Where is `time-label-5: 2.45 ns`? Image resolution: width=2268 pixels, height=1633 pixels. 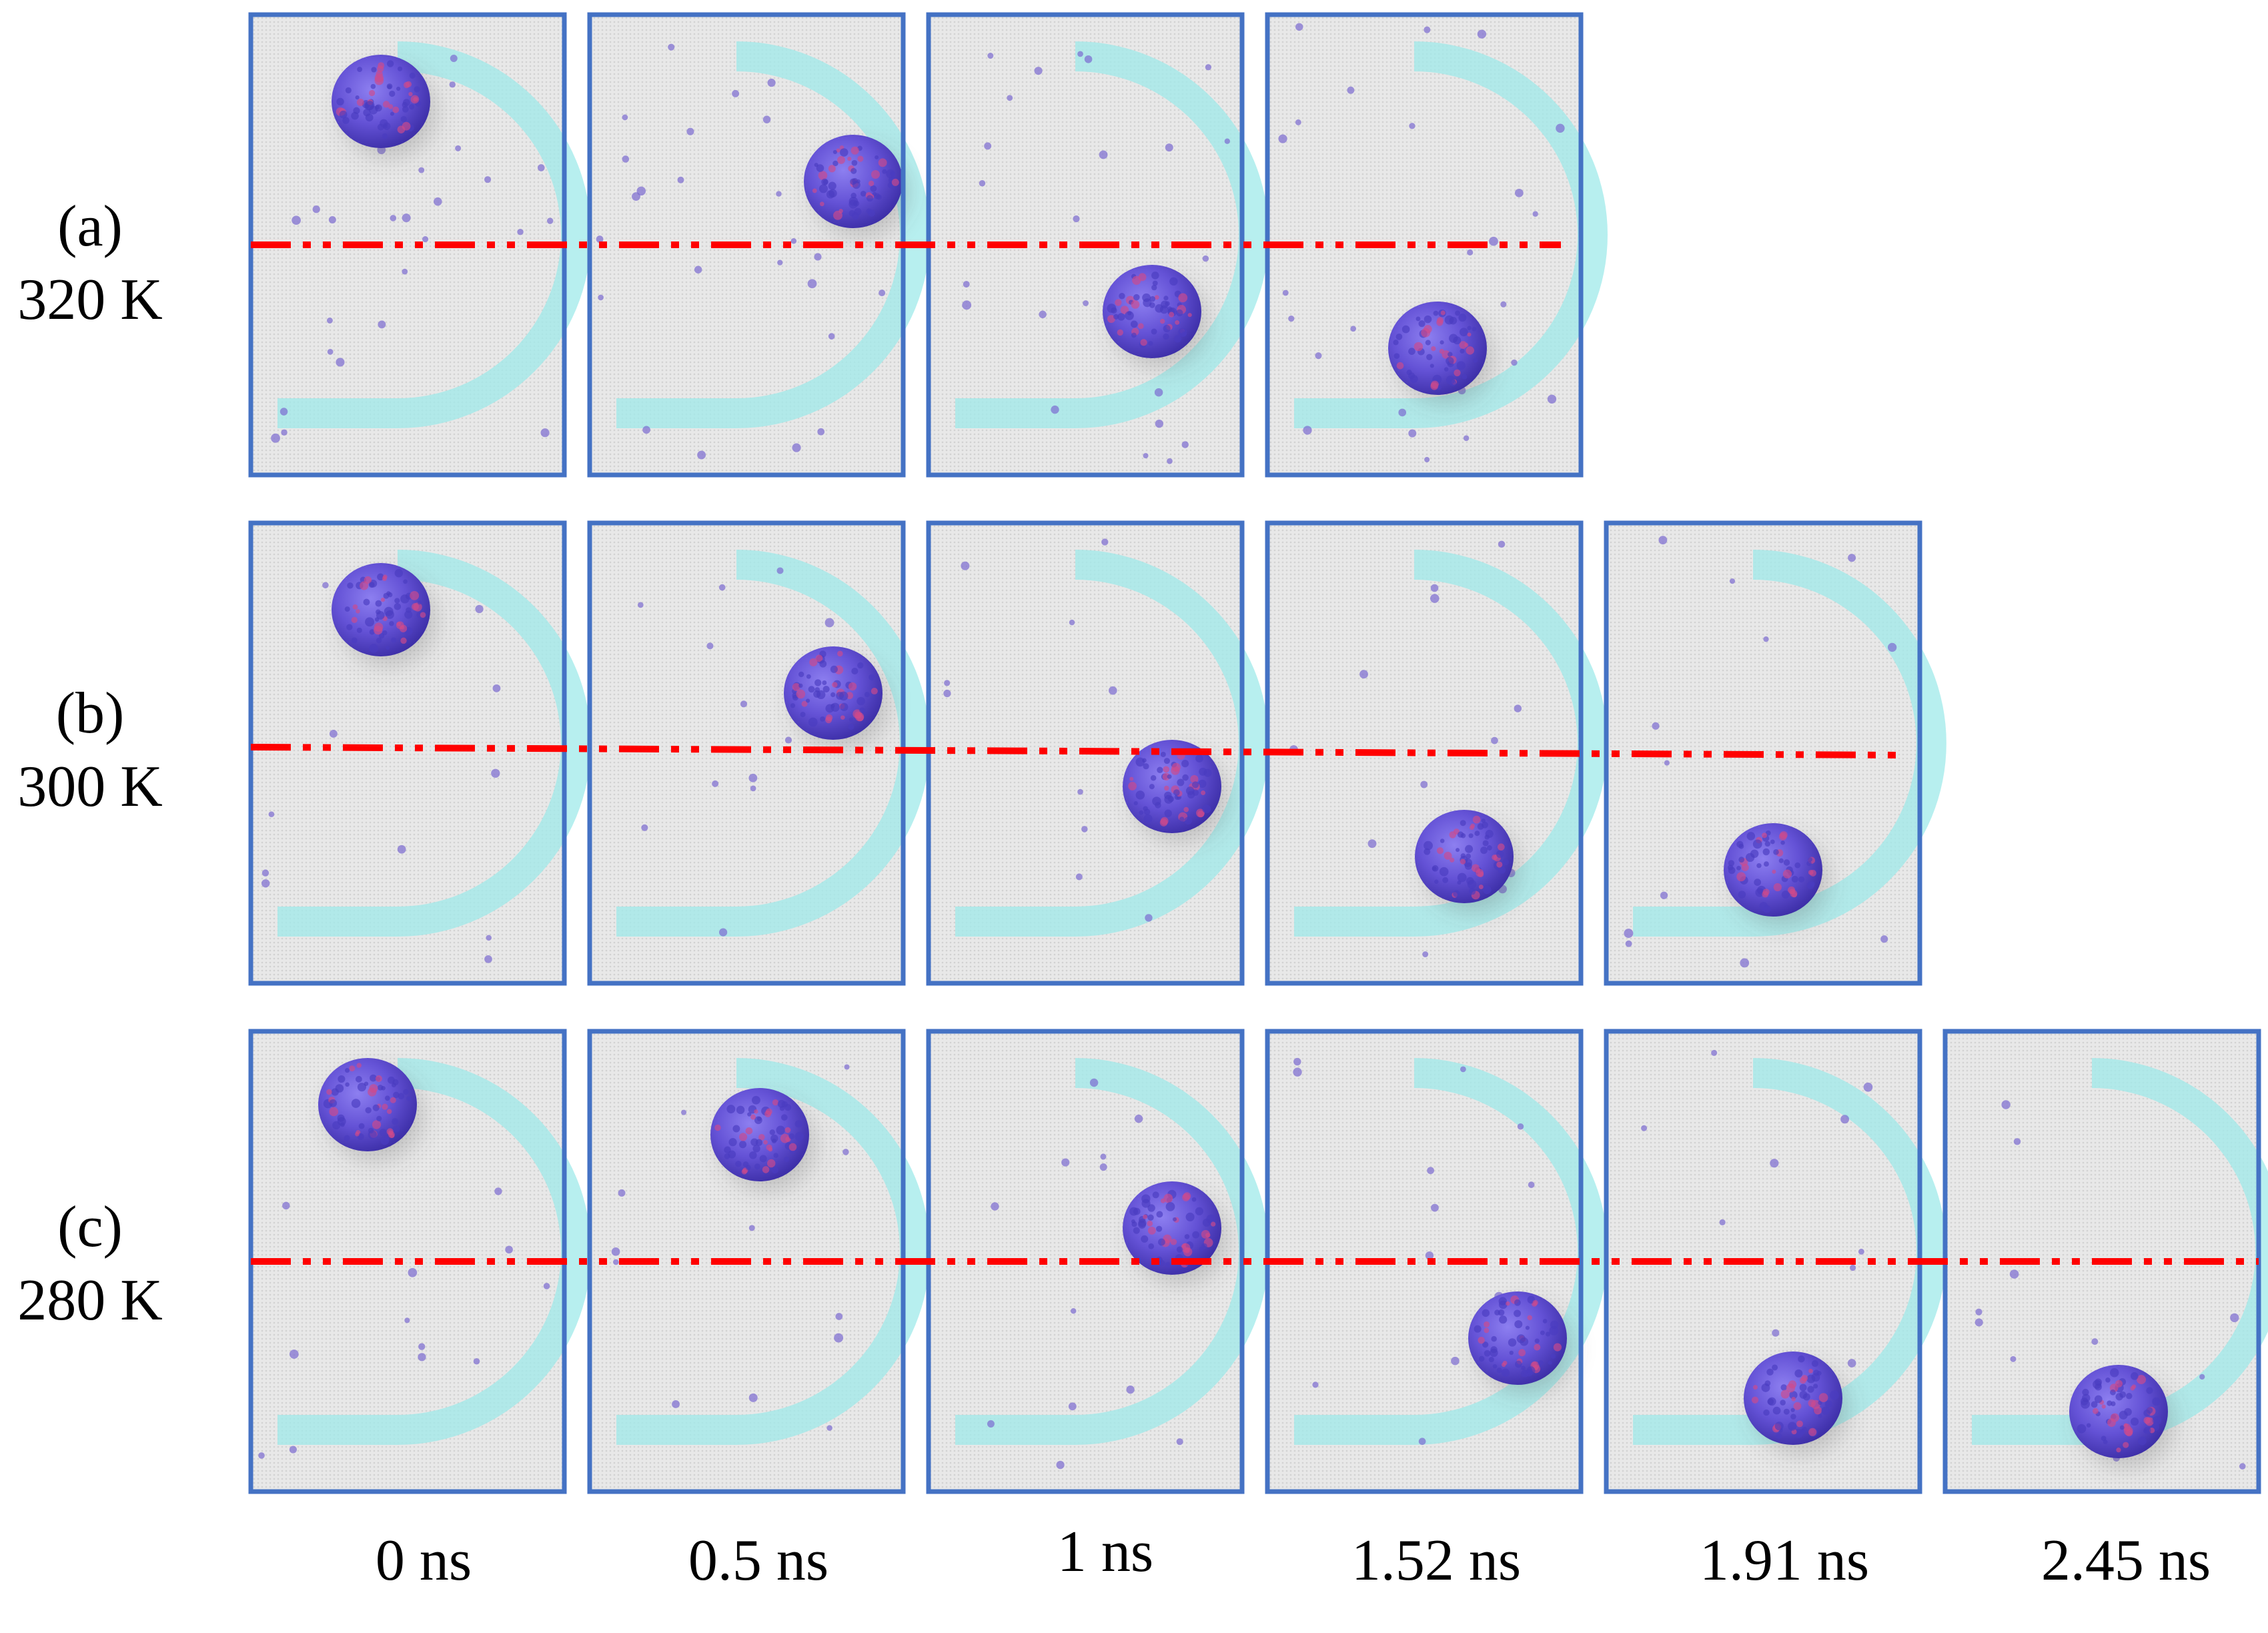 time-label-5: 2.45 ns is located at coordinates (2126, 1560).